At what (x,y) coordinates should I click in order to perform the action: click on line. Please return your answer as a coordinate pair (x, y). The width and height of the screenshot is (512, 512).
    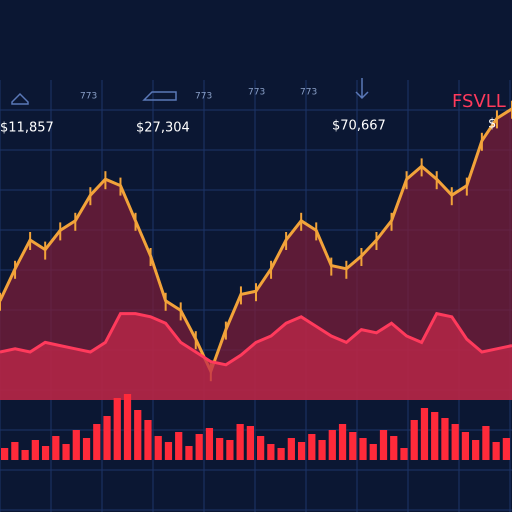
    Looking at the image, I should click on (256, 339).